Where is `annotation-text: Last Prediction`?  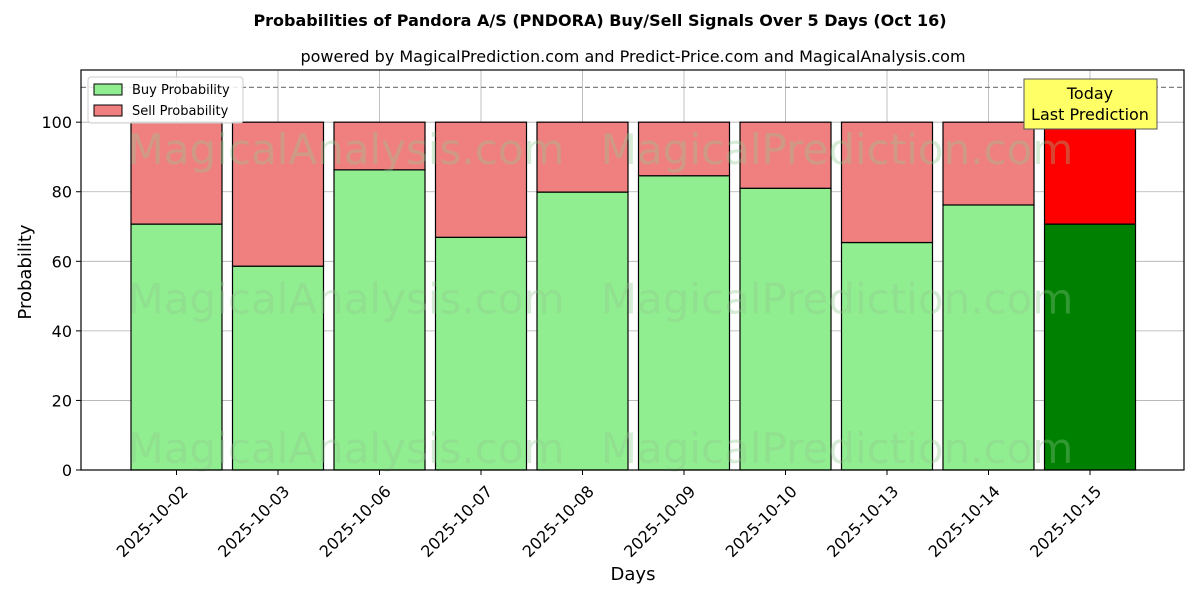
annotation-text: Last Prediction is located at coordinates (1090, 114).